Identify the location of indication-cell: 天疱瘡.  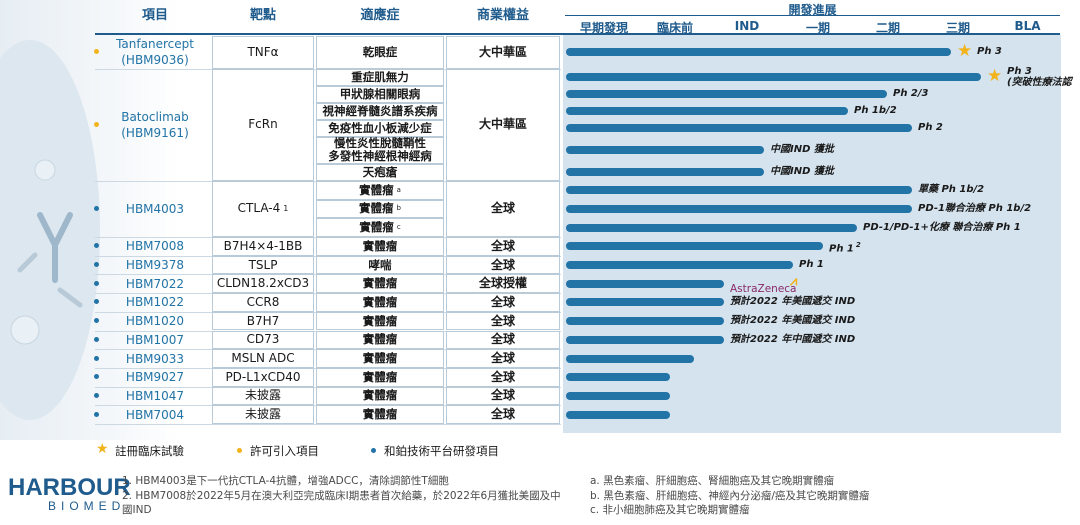
(380, 172).